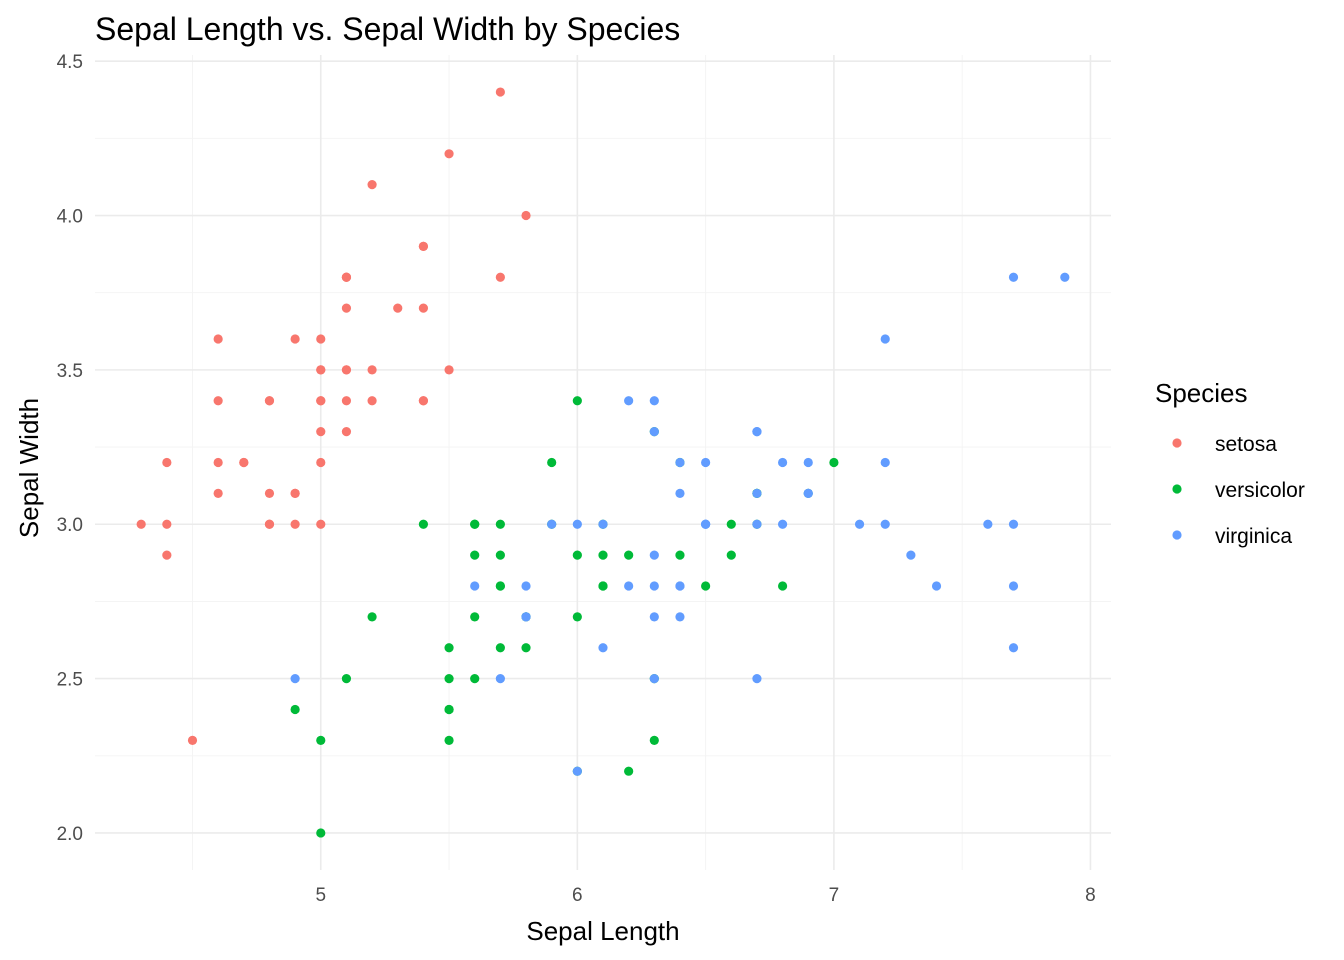 The image size is (1344, 960). What do you see at coordinates (577, 895) in the screenshot?
I see `x-tick-label: 6` at bounding box center [577, 895].